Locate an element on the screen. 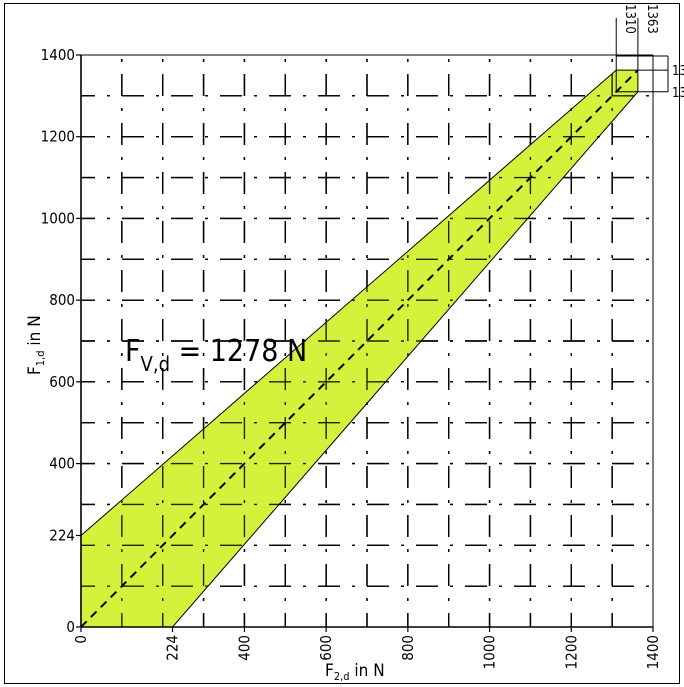  y-tick-label: 800 is located at coordinates (62, 300).